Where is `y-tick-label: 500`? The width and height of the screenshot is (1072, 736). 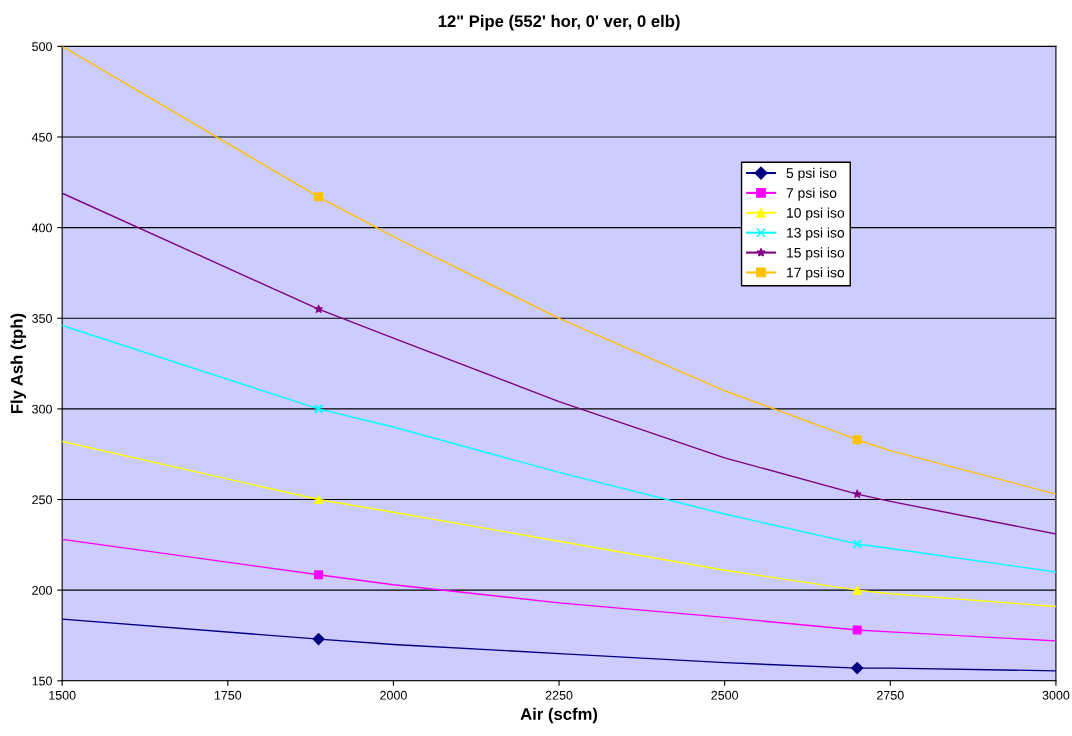
y-tick-label: 500 is located at coordinates (42, 47).